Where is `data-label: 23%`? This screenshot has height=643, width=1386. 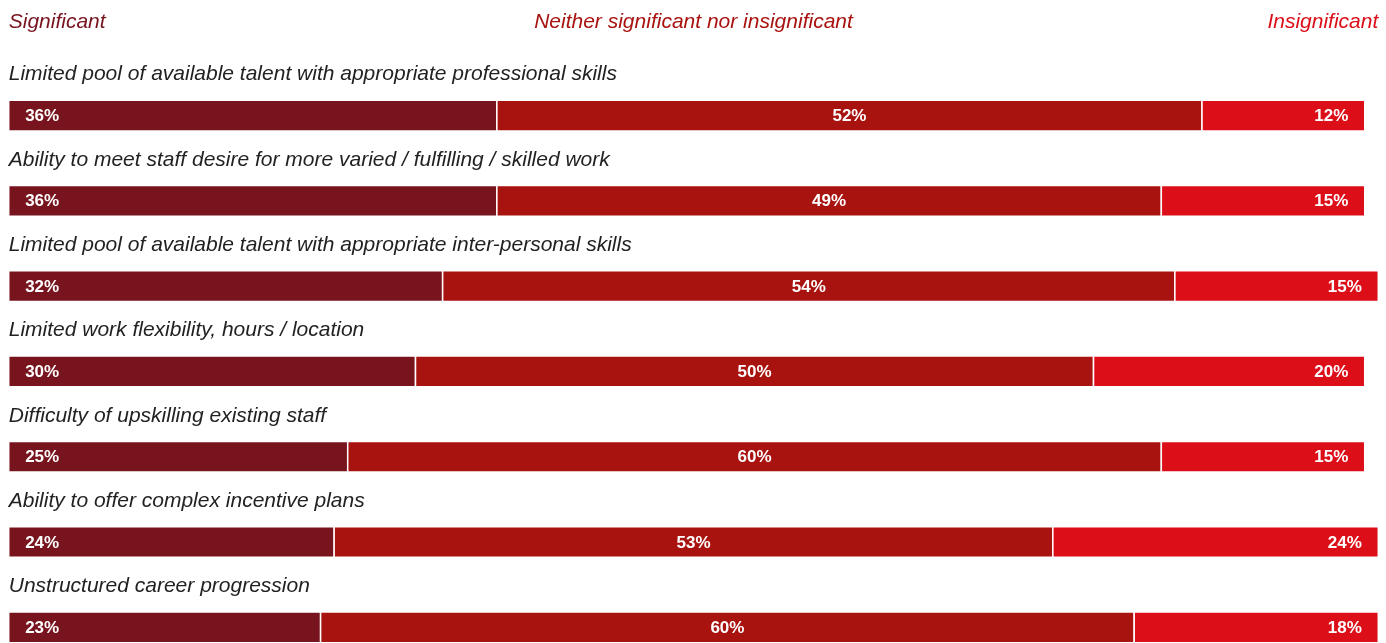 data-label: 23% is located at coordinates (42, 627).